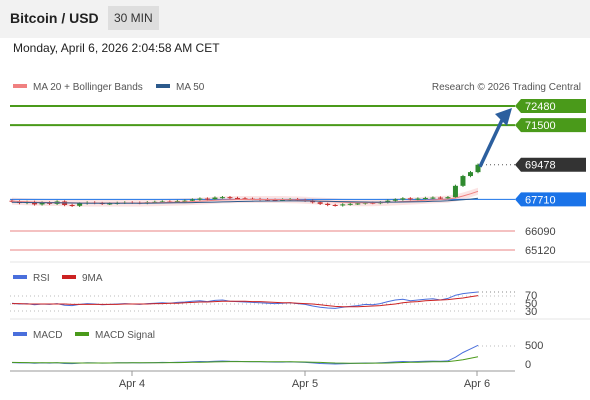 The image size is (590, 400). What do you see at coordinates (491, 143) in the screenshot?
I see `forecast-arrow-shaft` at bounding box center [491, 143].